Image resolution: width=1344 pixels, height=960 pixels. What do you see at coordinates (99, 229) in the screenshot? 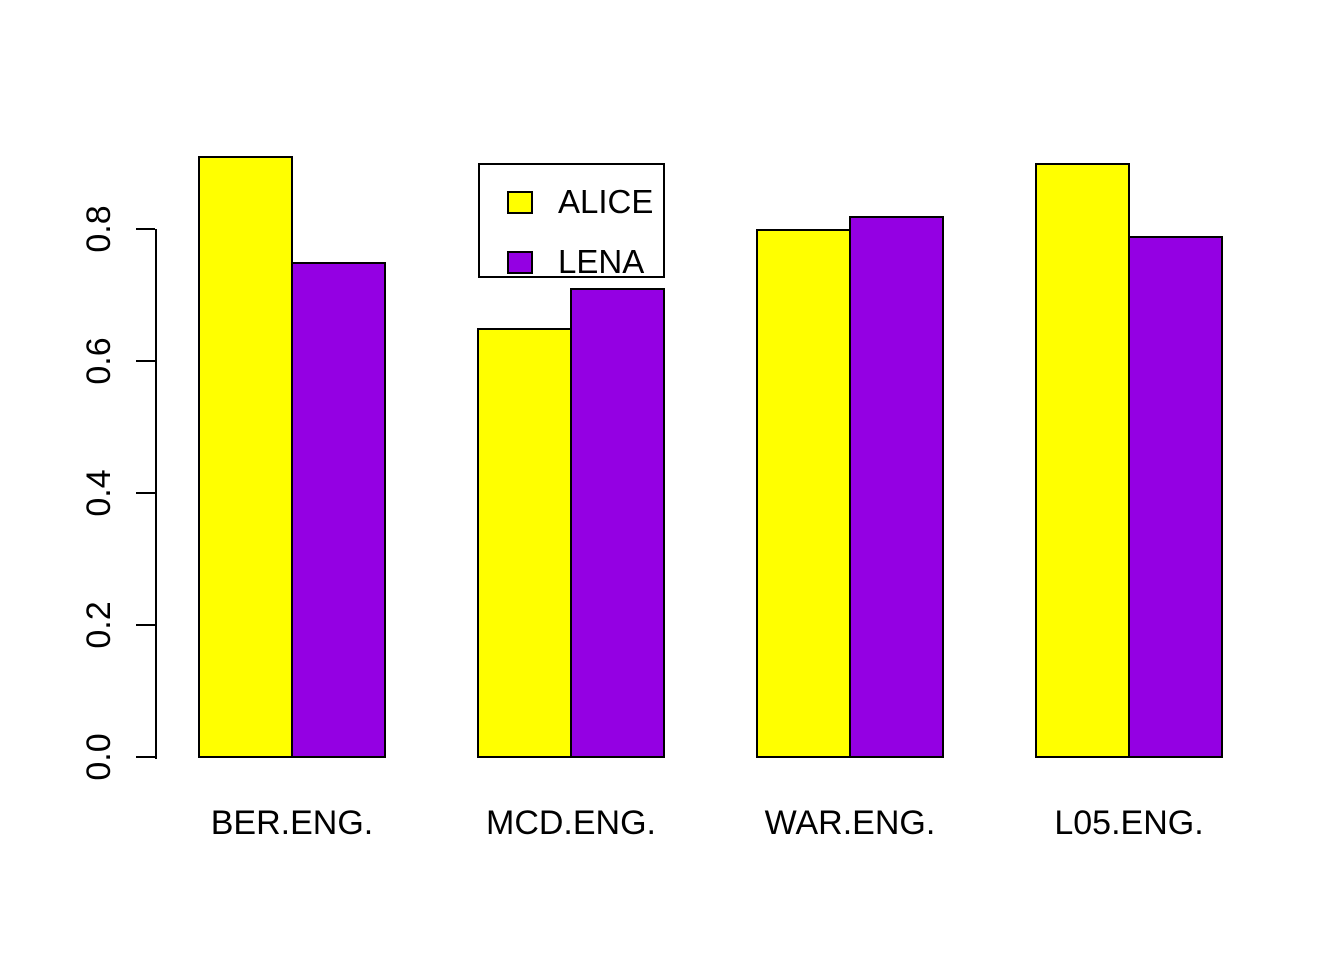
I see `y-axis-tick-label: 0.8` at bounding box center [99, 229].